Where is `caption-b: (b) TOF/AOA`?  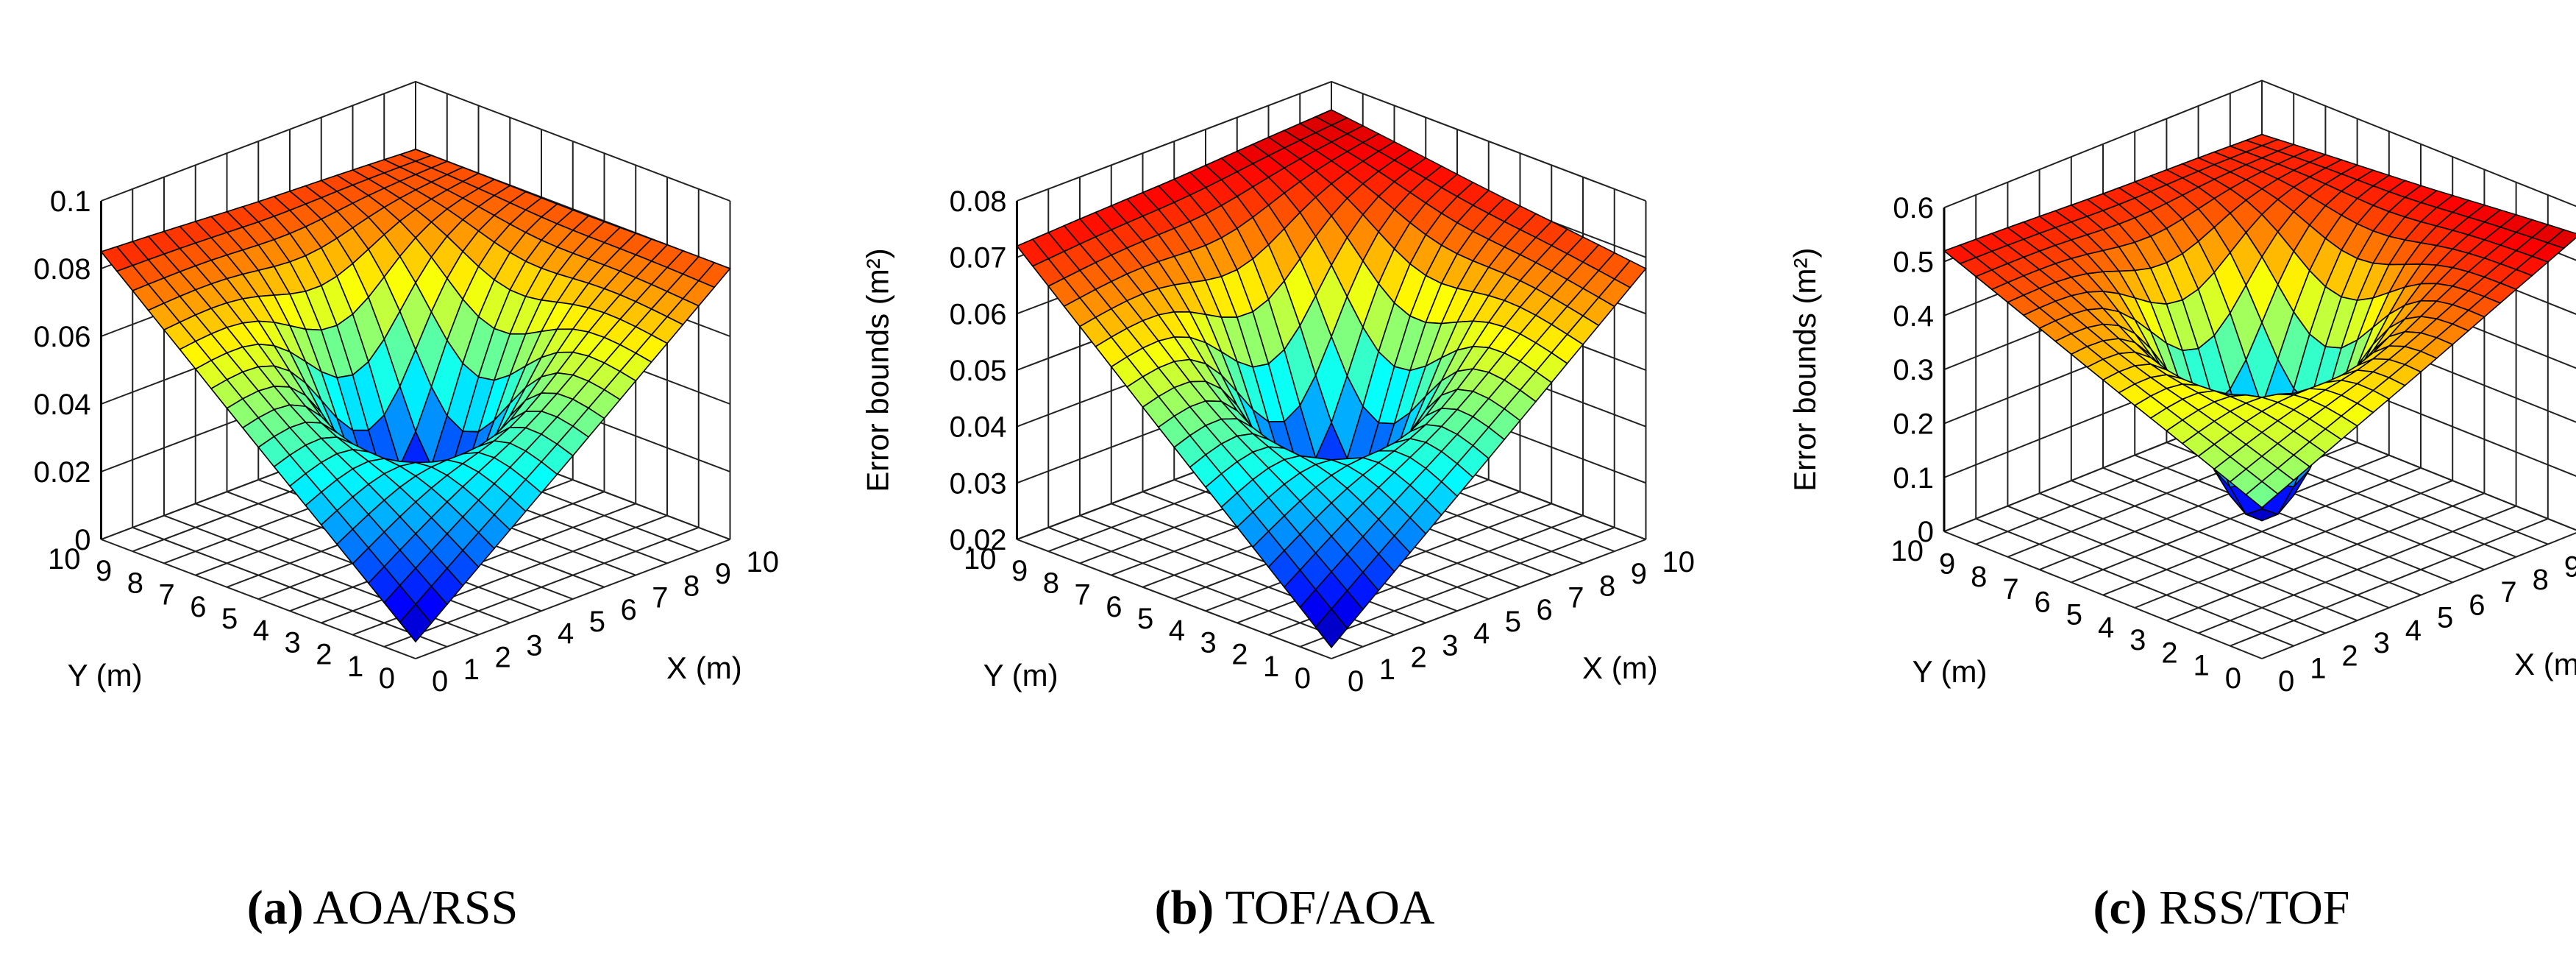
caption-b: (b) TOF/AOA is located at coordinates (1295, 908).